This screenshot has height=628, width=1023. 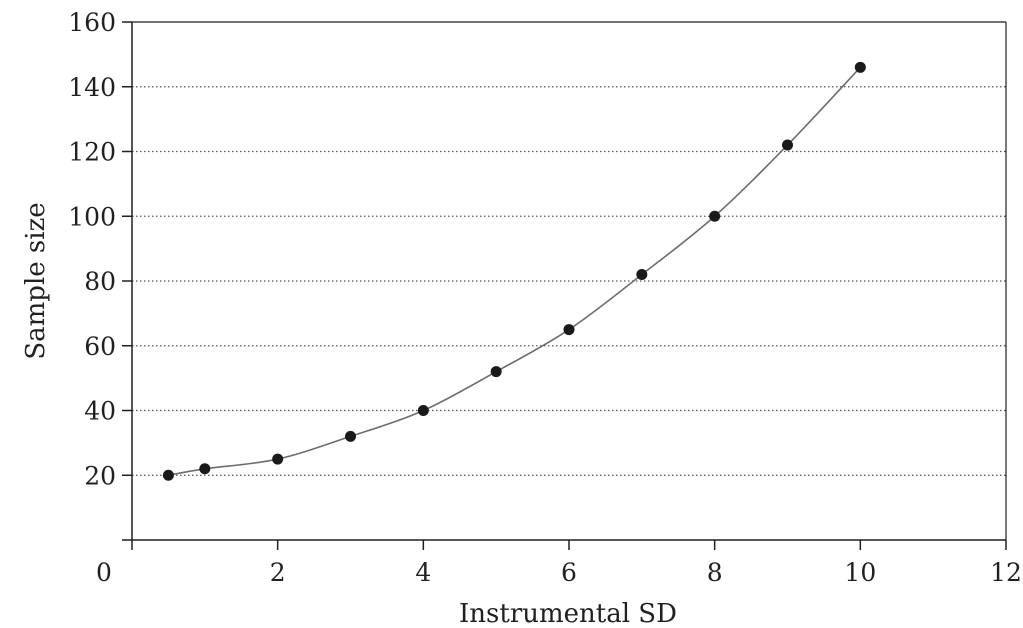 What do you see at coordinates (568, 613) in the screenshot?
I see `x-axis-title: Instrumental SD` at bounding box center [568, 613].